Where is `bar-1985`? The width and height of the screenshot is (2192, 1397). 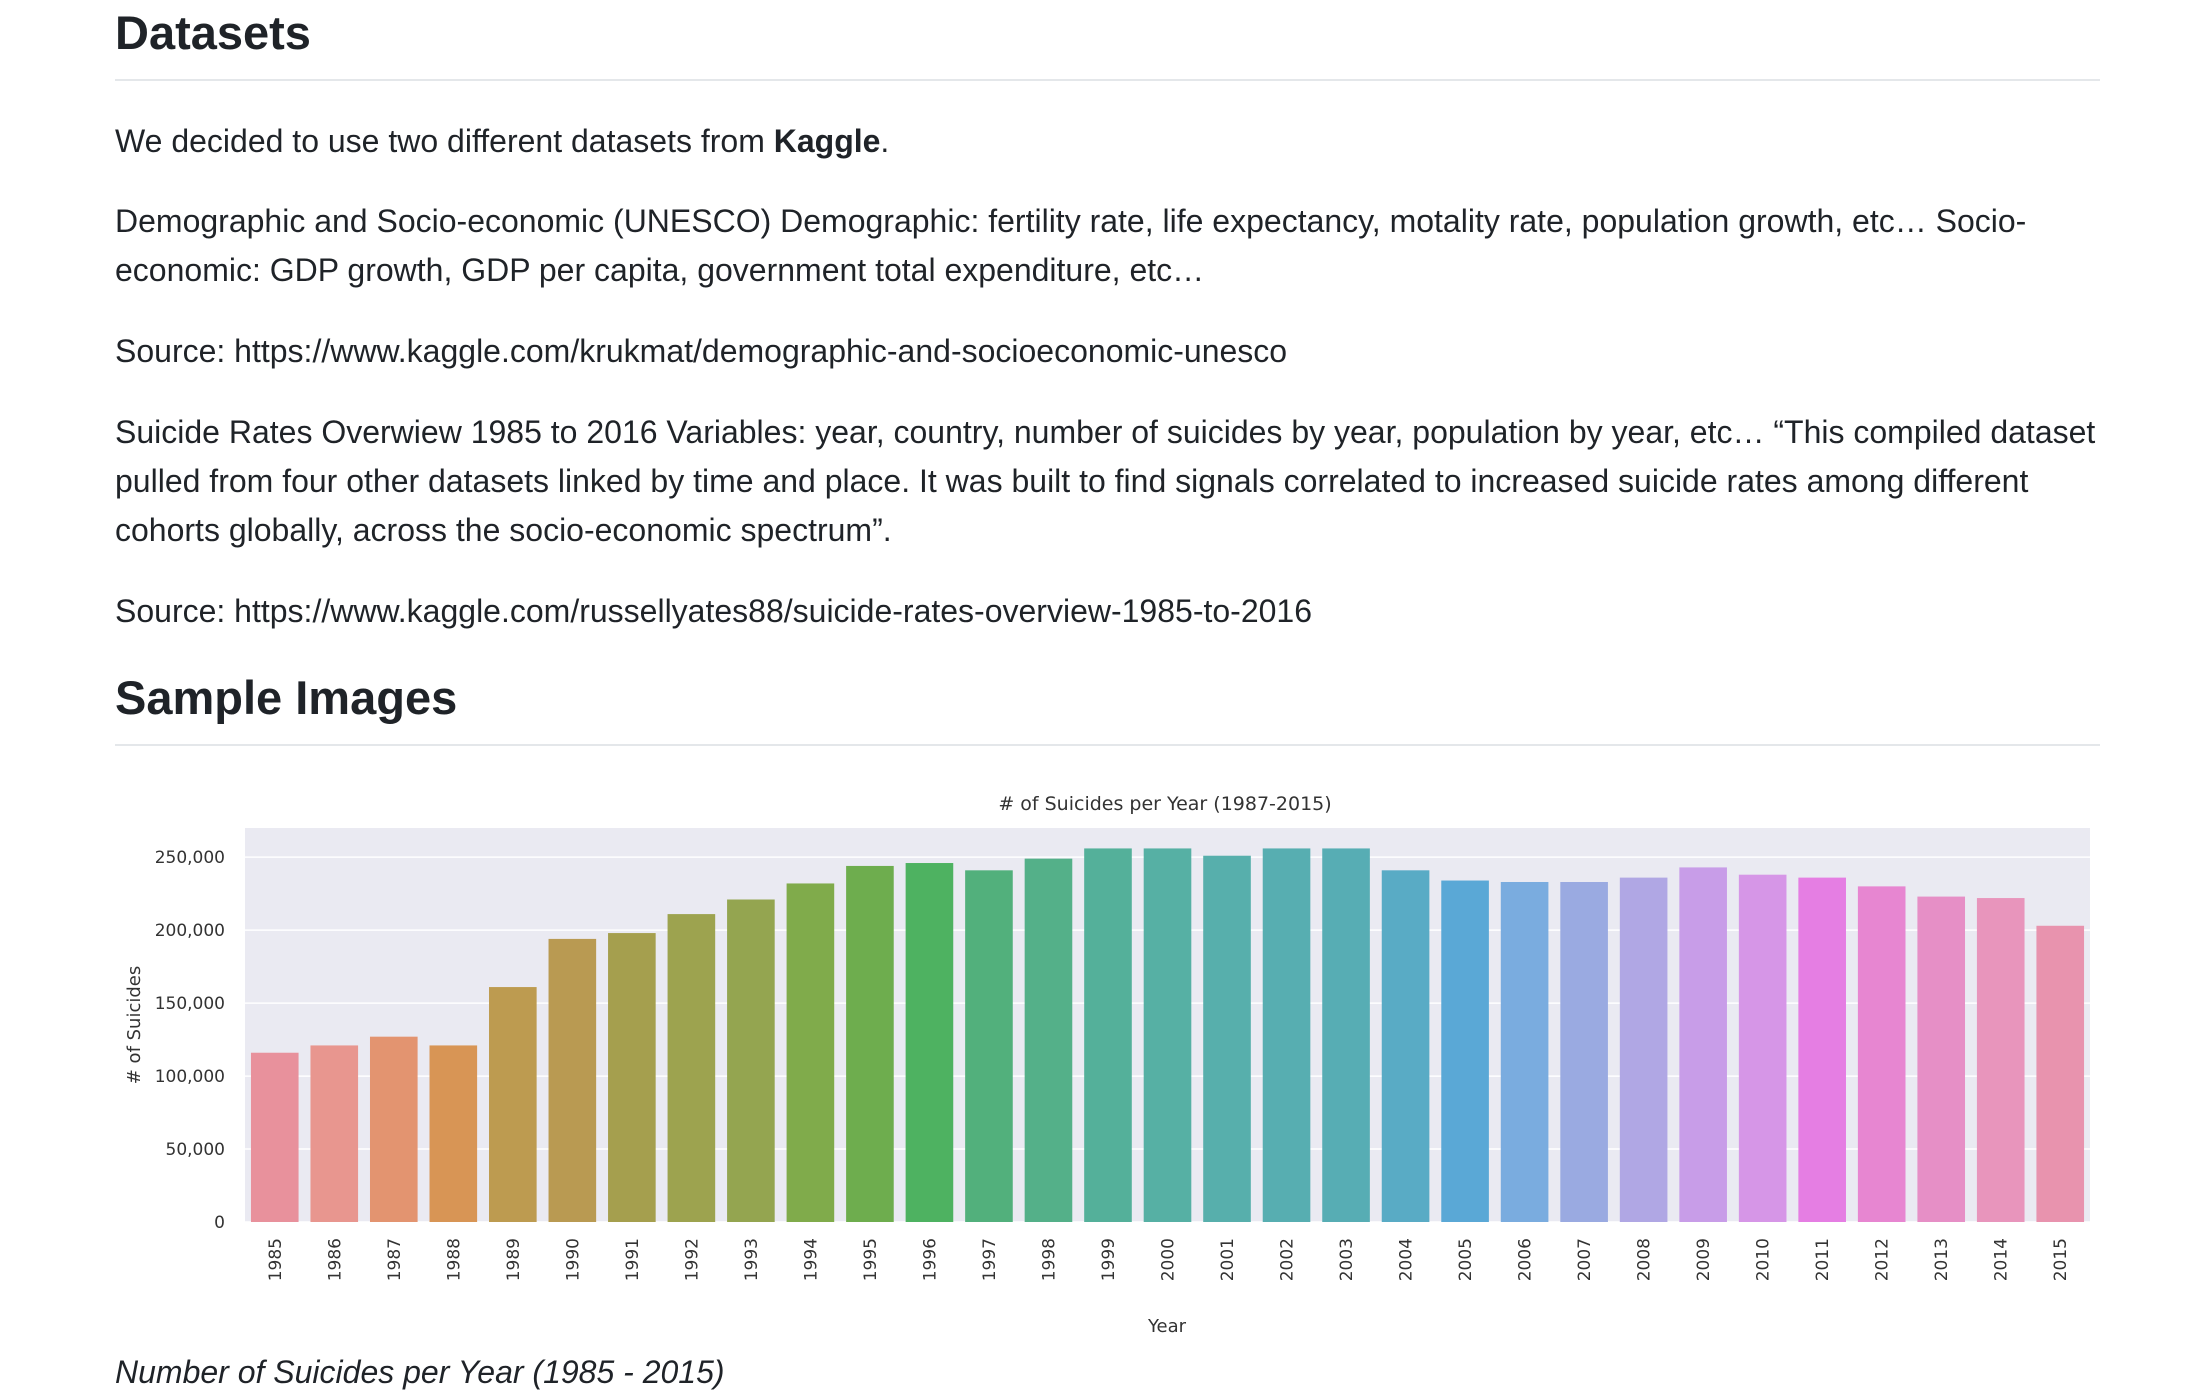 bar-1985 is located at coordinates (274, 1137).